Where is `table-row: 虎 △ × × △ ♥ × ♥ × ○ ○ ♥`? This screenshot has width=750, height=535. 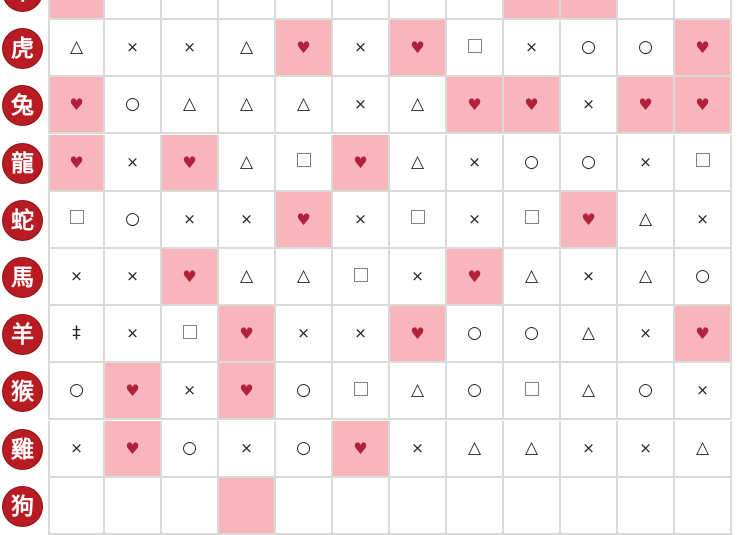 table-row: 虎 △ × × △ ♥ × ♥ × ○ ○ ♥ is located at coordinates (375, 49).